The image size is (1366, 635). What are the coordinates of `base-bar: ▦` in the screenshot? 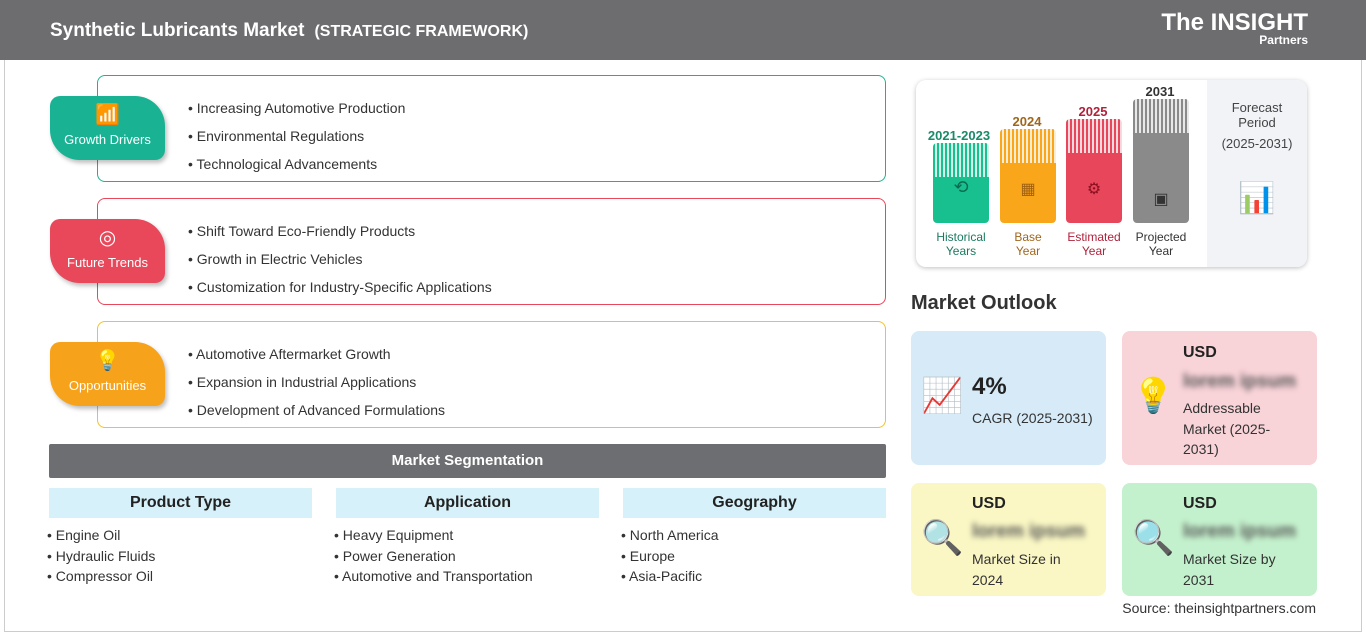 It's located at (1028, 176).